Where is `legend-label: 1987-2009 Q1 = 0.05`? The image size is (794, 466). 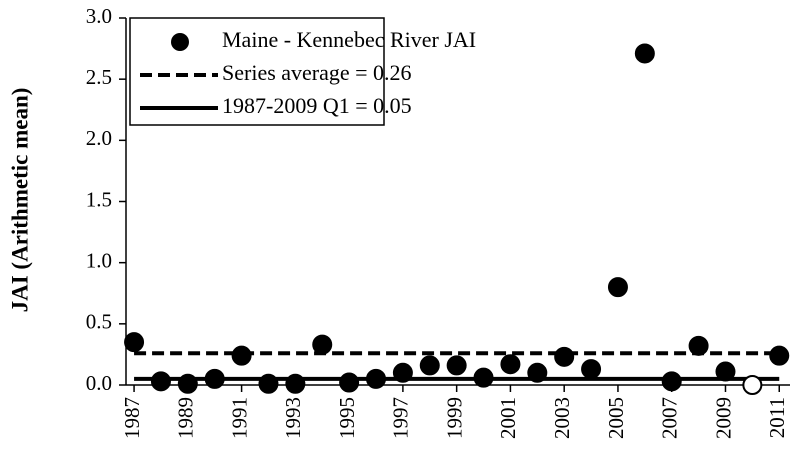 legend-label: 1987-2009 Q1 = 0.05 is located at coordinates (317, 105).